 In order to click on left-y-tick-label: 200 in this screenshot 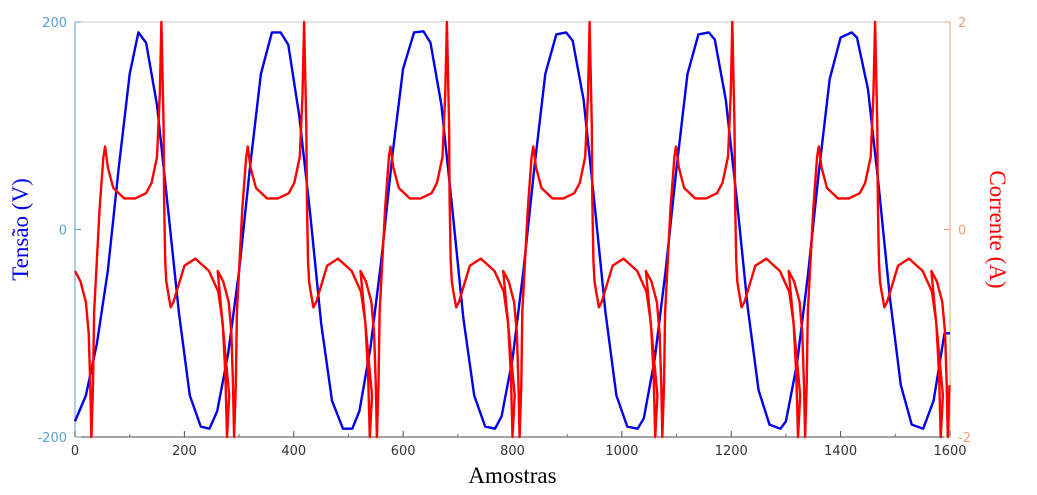, I will do `click(54, 23)`.